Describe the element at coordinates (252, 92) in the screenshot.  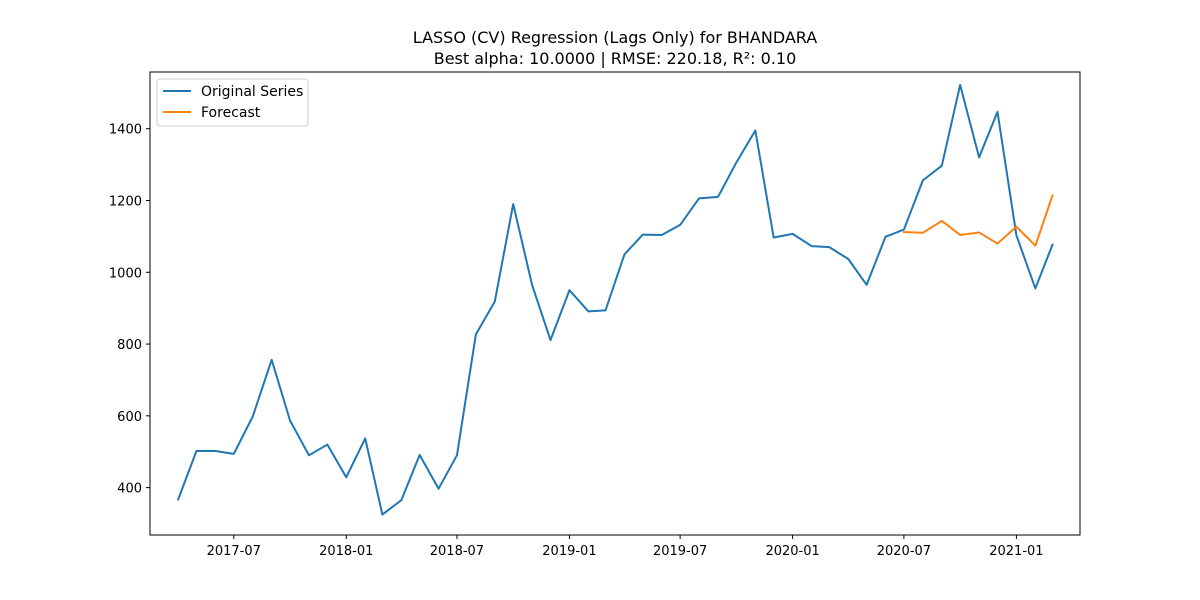
I see `legend-label-0: Original Series` at that location.